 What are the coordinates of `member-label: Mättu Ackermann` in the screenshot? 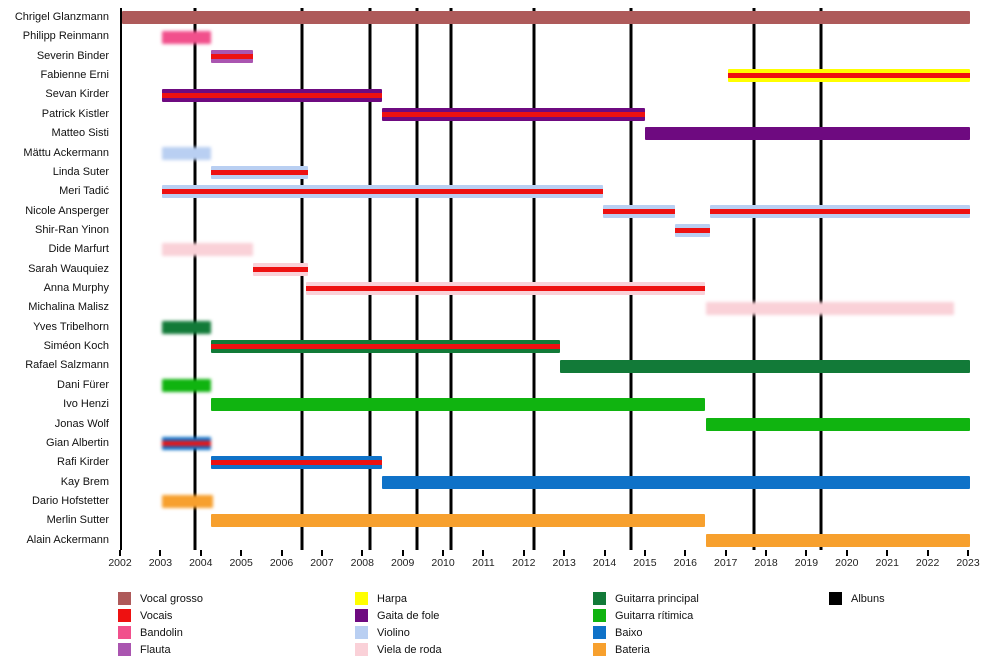 It's located at (66, 152).